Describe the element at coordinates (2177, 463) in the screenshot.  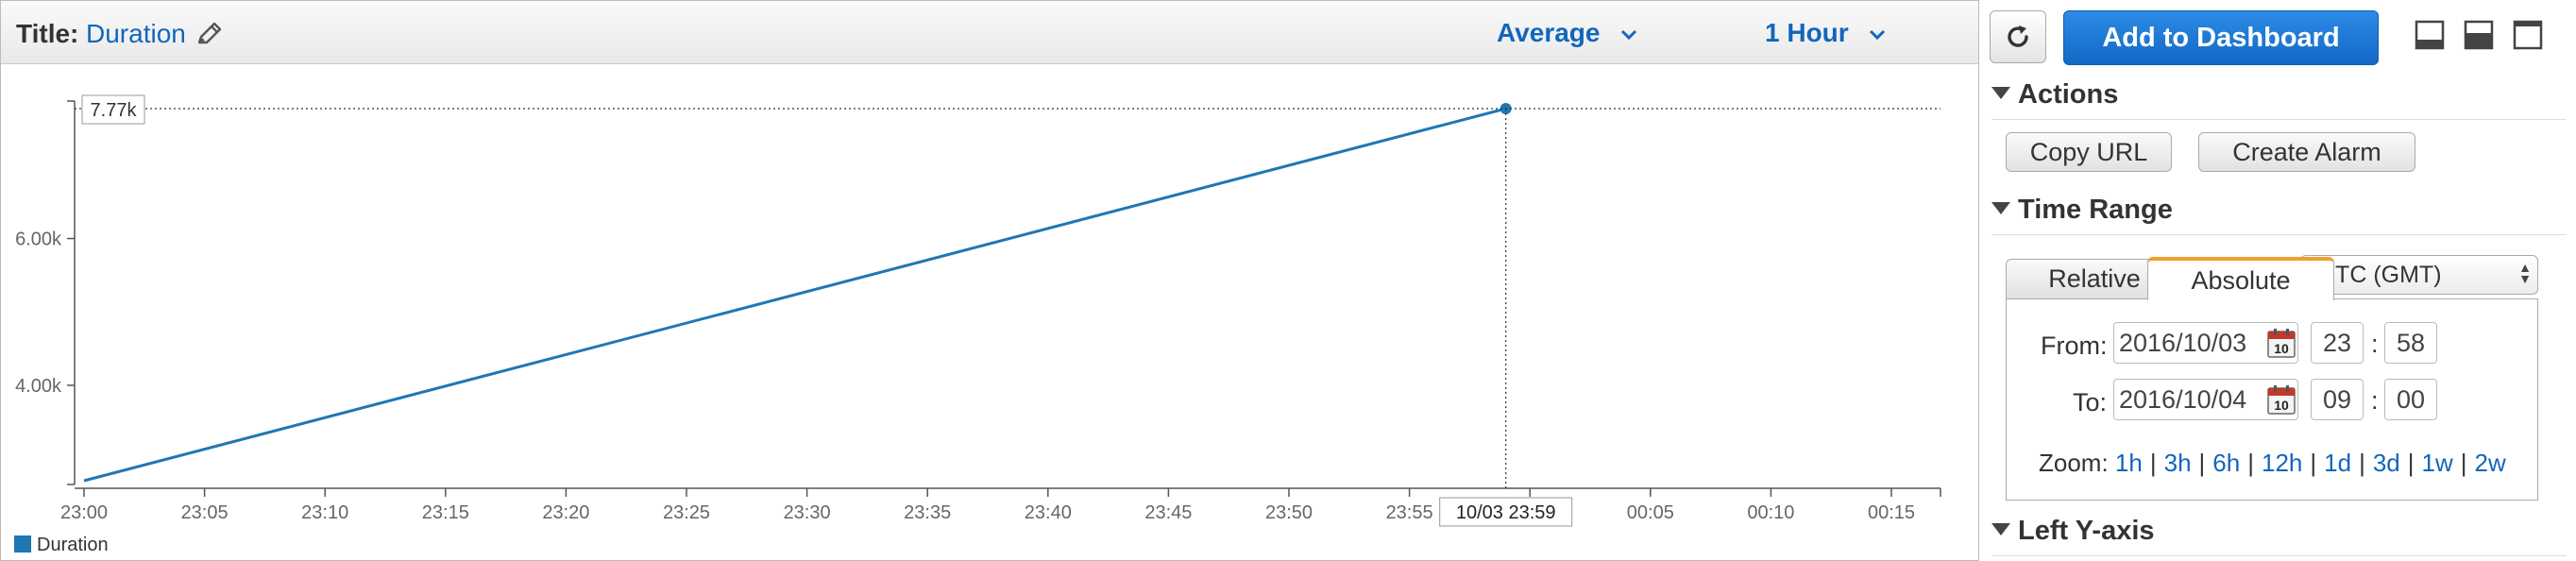
I see `zoom-link-3h: 3h` at that location.